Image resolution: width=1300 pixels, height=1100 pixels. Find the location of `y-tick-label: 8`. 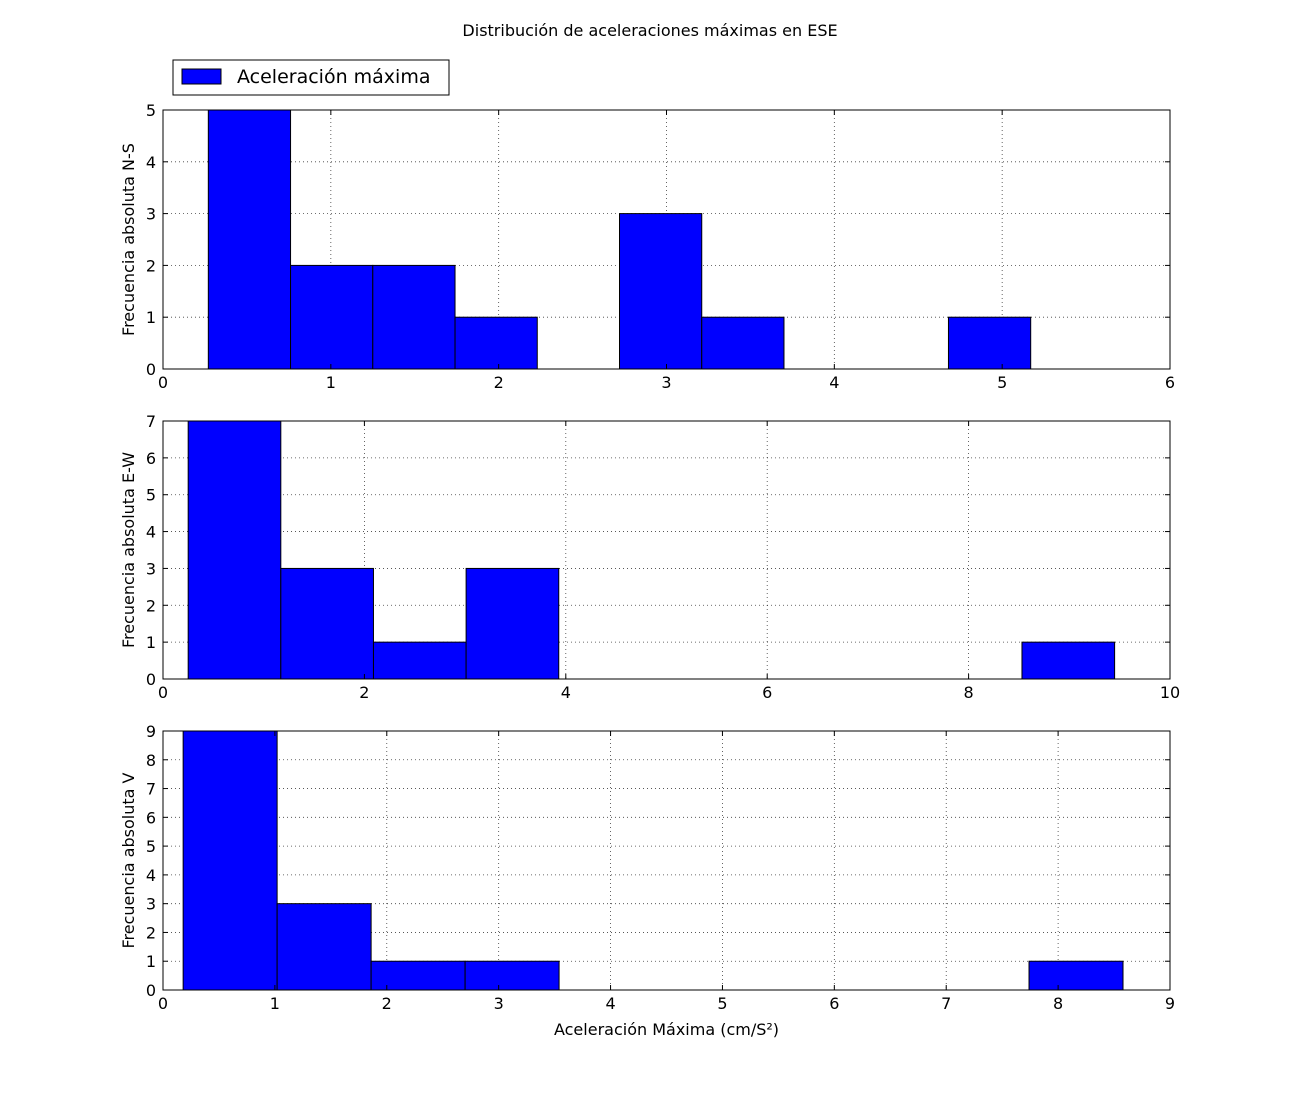

y-tick-label: 8 is located at coordinates (151, 760).